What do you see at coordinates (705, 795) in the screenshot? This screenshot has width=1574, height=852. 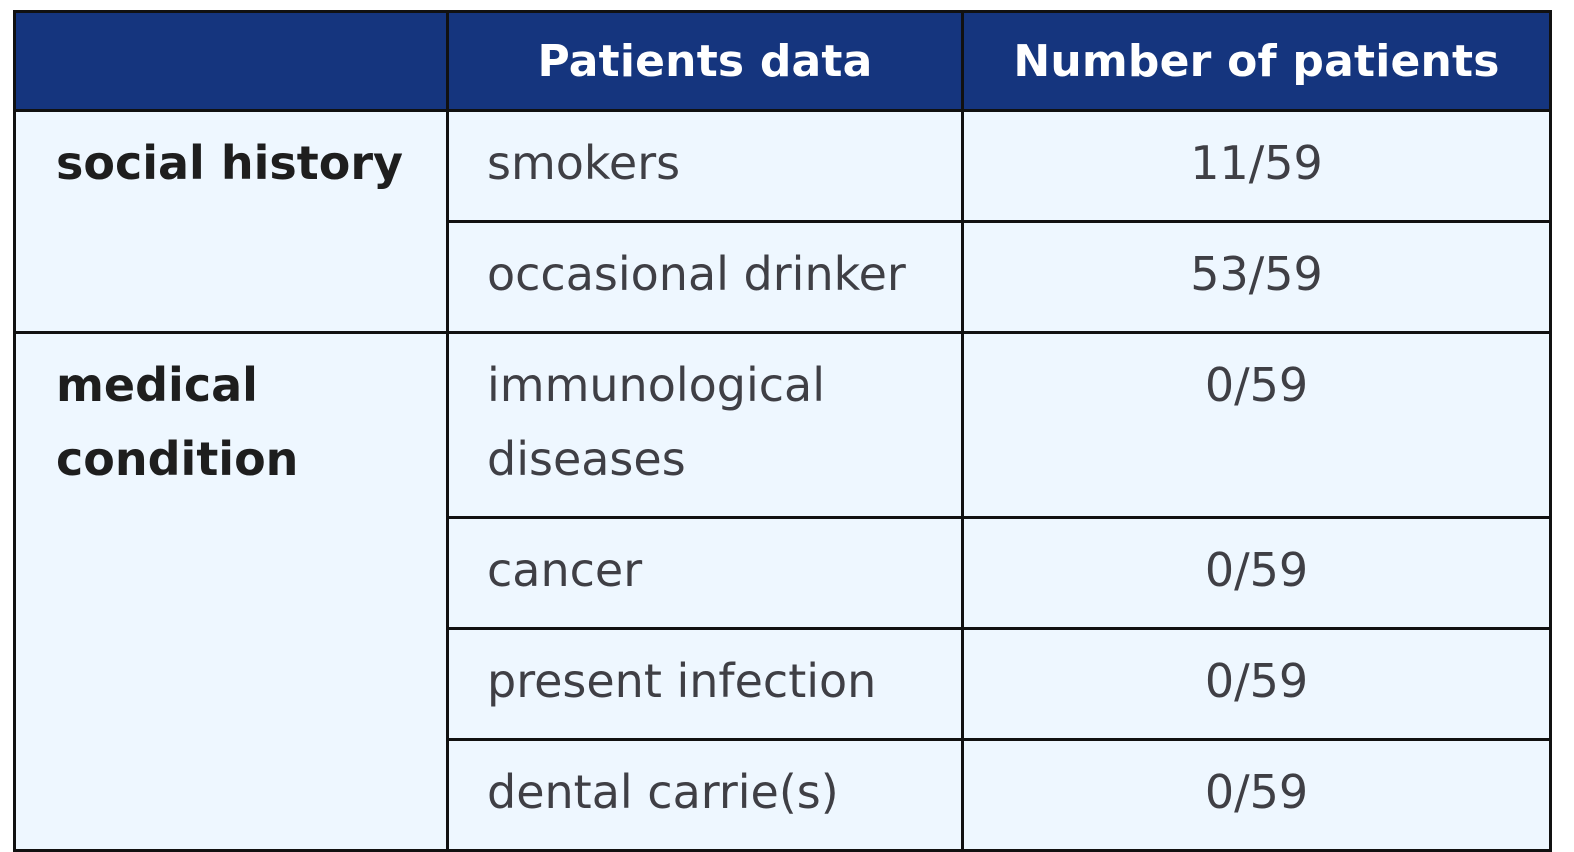 I see `item-name: dental carrie(s)` at bounding box center [705, 795].